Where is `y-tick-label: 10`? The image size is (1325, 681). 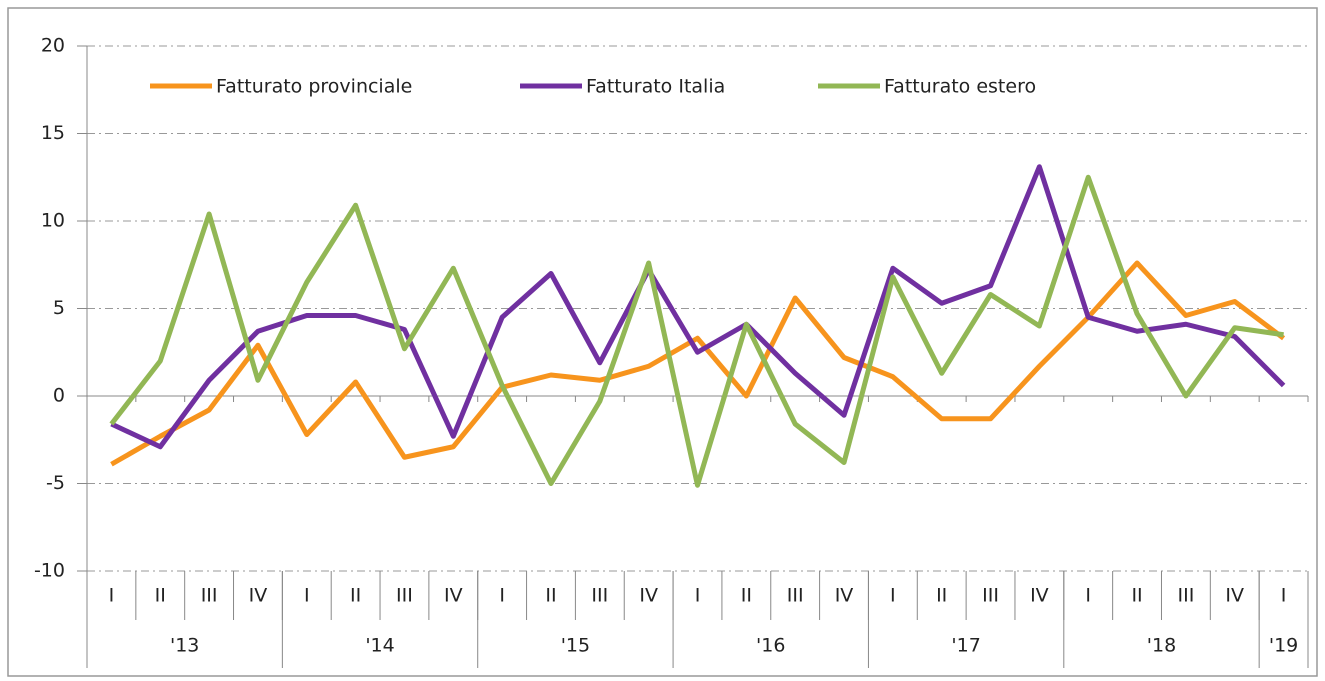 y-tick-label: 10 is located at coordinates (53, 221).